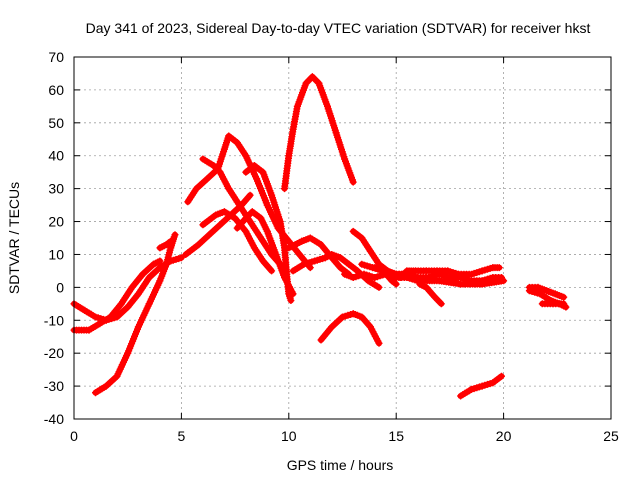 This screenshot has height=480, width=640. Describe the element at coordinates (611, 436) in the screenshot. I see `x-tick-label: 25` at that location.